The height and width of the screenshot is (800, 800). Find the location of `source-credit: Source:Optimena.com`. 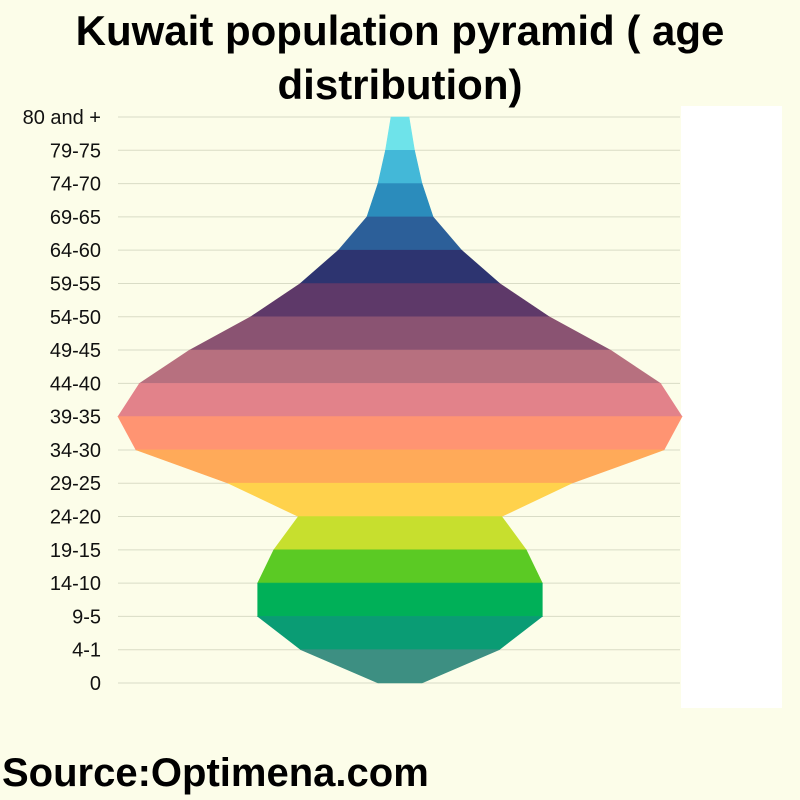

source-credit: Source:Optimena.com is located at coordinates (215, 773).